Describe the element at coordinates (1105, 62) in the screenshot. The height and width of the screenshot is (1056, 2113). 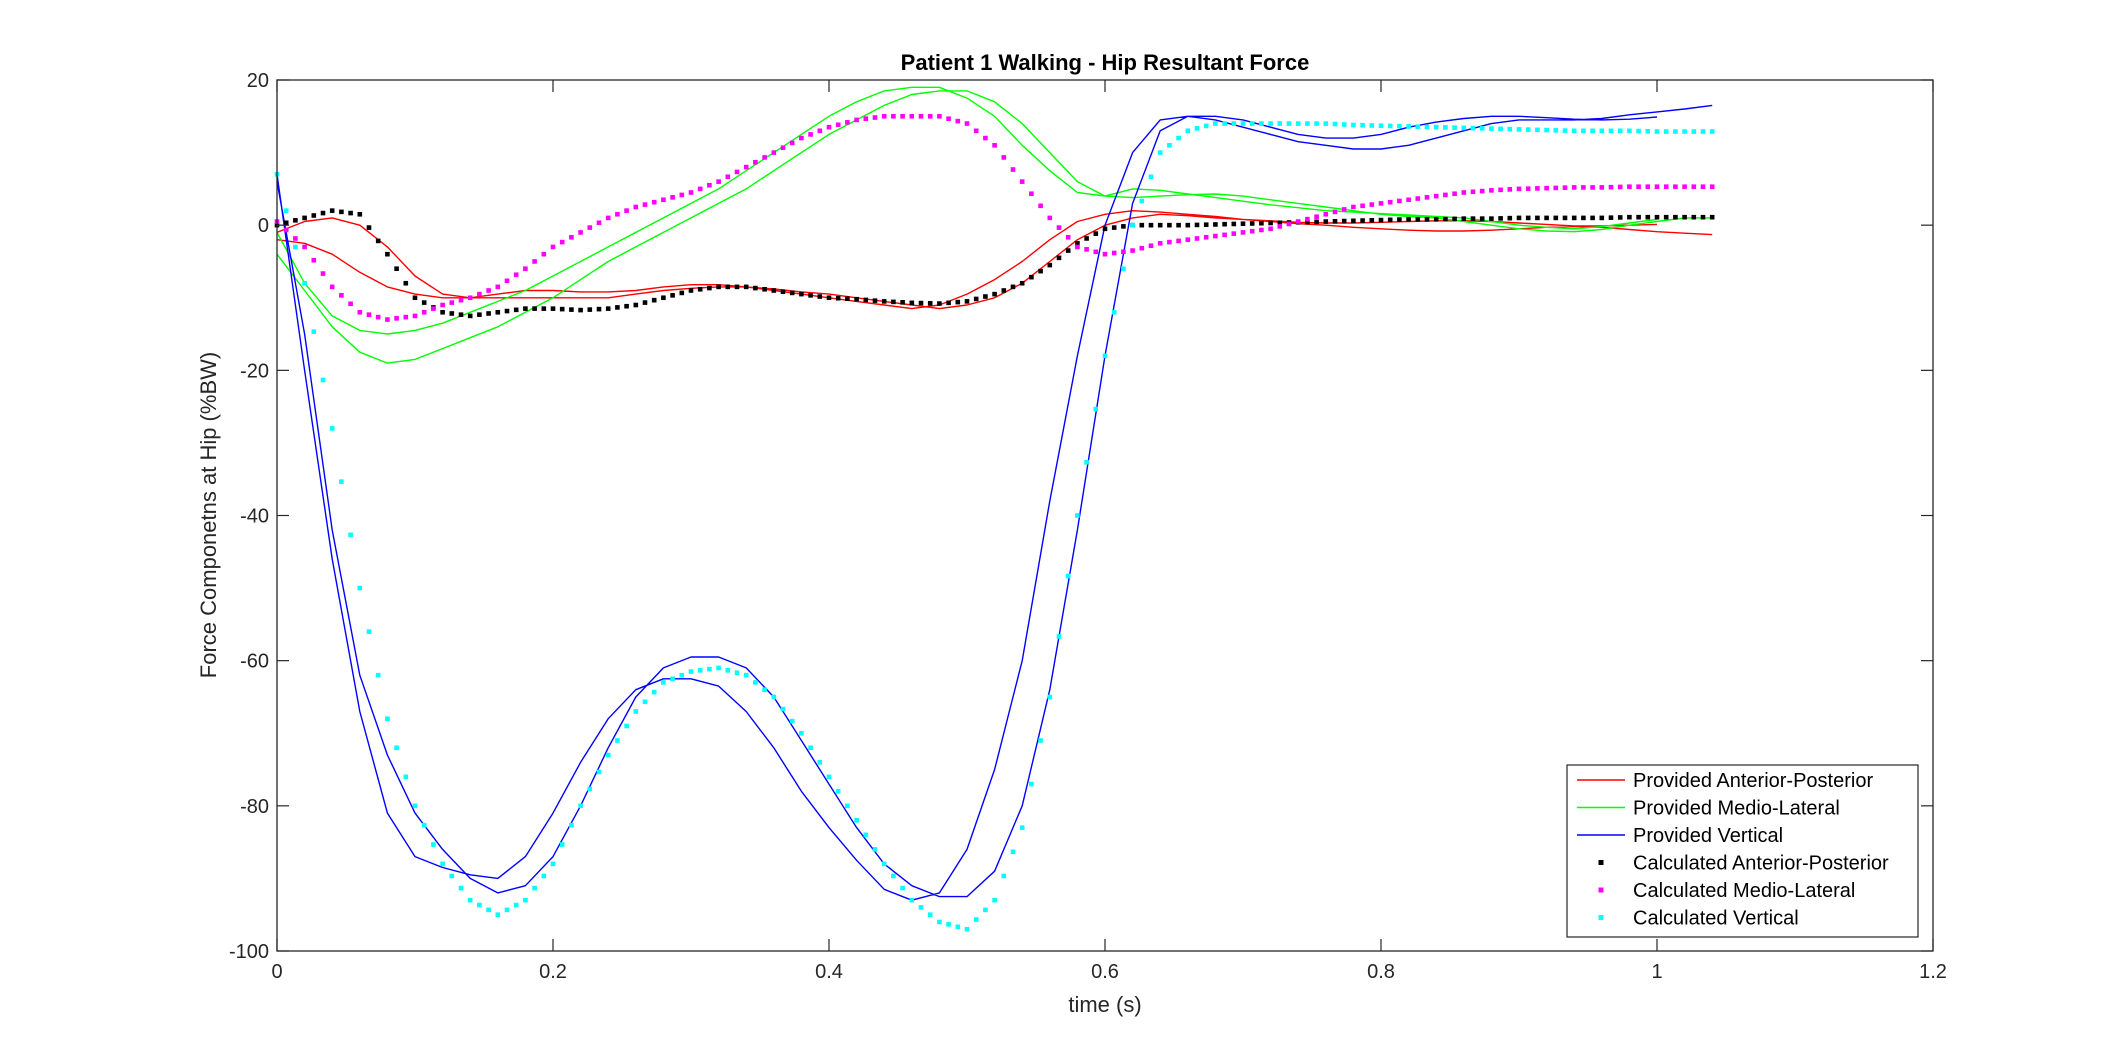
I see `chart-title: Patient 1 Walking - Hip Resultant Force` at that location.